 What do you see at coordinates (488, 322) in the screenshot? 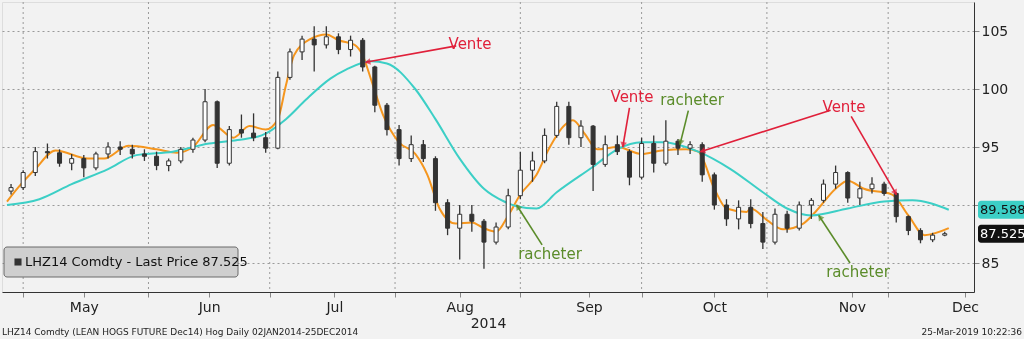
I see `x-axis-title: 2014` at bounding box center [488, 322].